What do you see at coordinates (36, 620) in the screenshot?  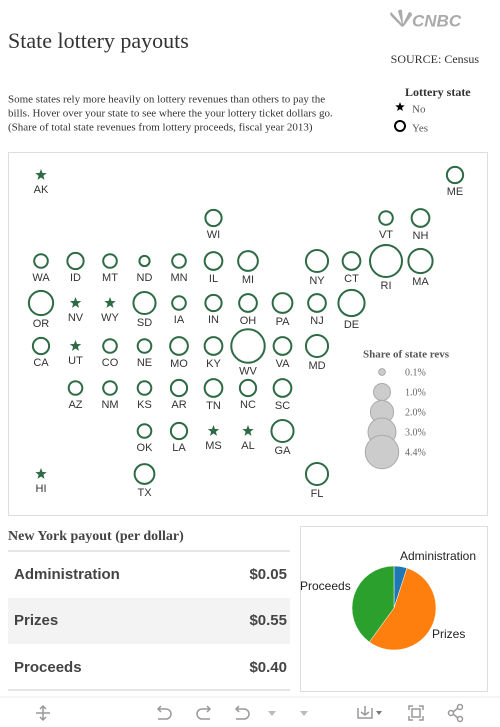 I see `row-label: Prizes` at bounding box center [36, 620].